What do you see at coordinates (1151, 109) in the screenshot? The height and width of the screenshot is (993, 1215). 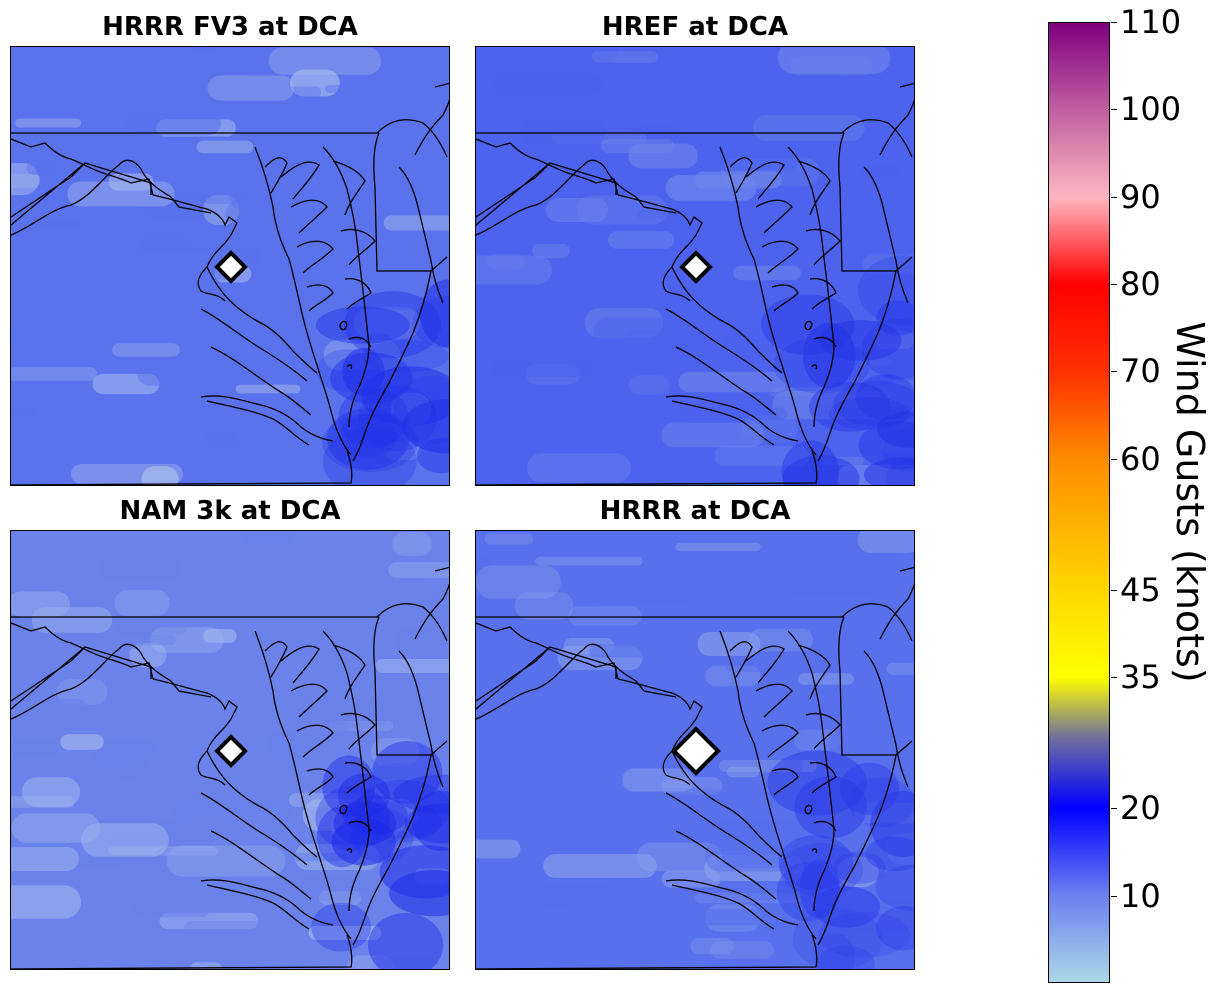 I see `colorbar-tick-label: 100` at bounding box center [1151, 109].